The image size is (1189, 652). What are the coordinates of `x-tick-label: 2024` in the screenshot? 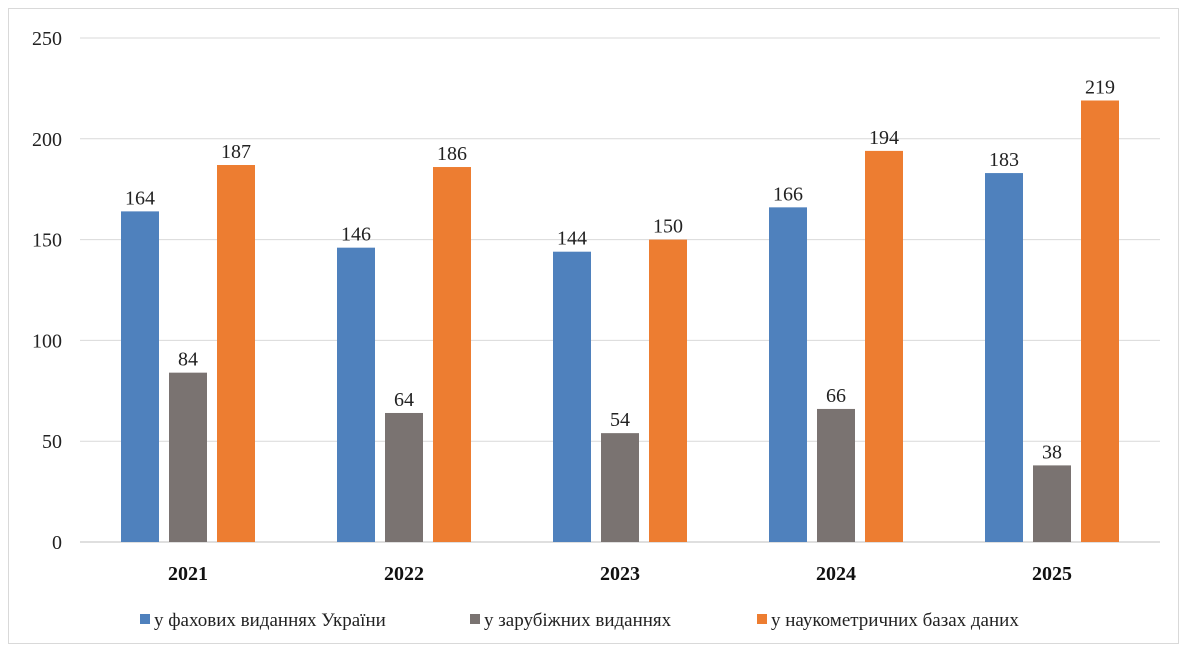 It's located at (836, 574).